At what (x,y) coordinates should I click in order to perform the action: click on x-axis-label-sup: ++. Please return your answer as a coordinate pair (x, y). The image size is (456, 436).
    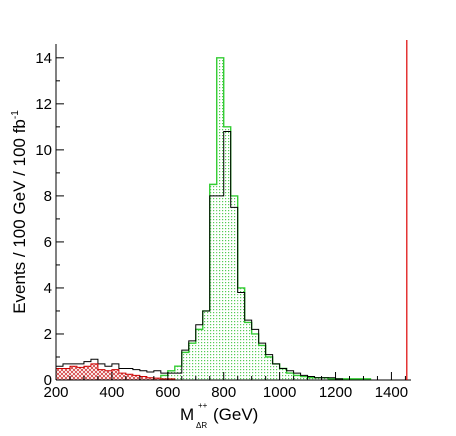
    Looking at the image, I should click on (203, 405).